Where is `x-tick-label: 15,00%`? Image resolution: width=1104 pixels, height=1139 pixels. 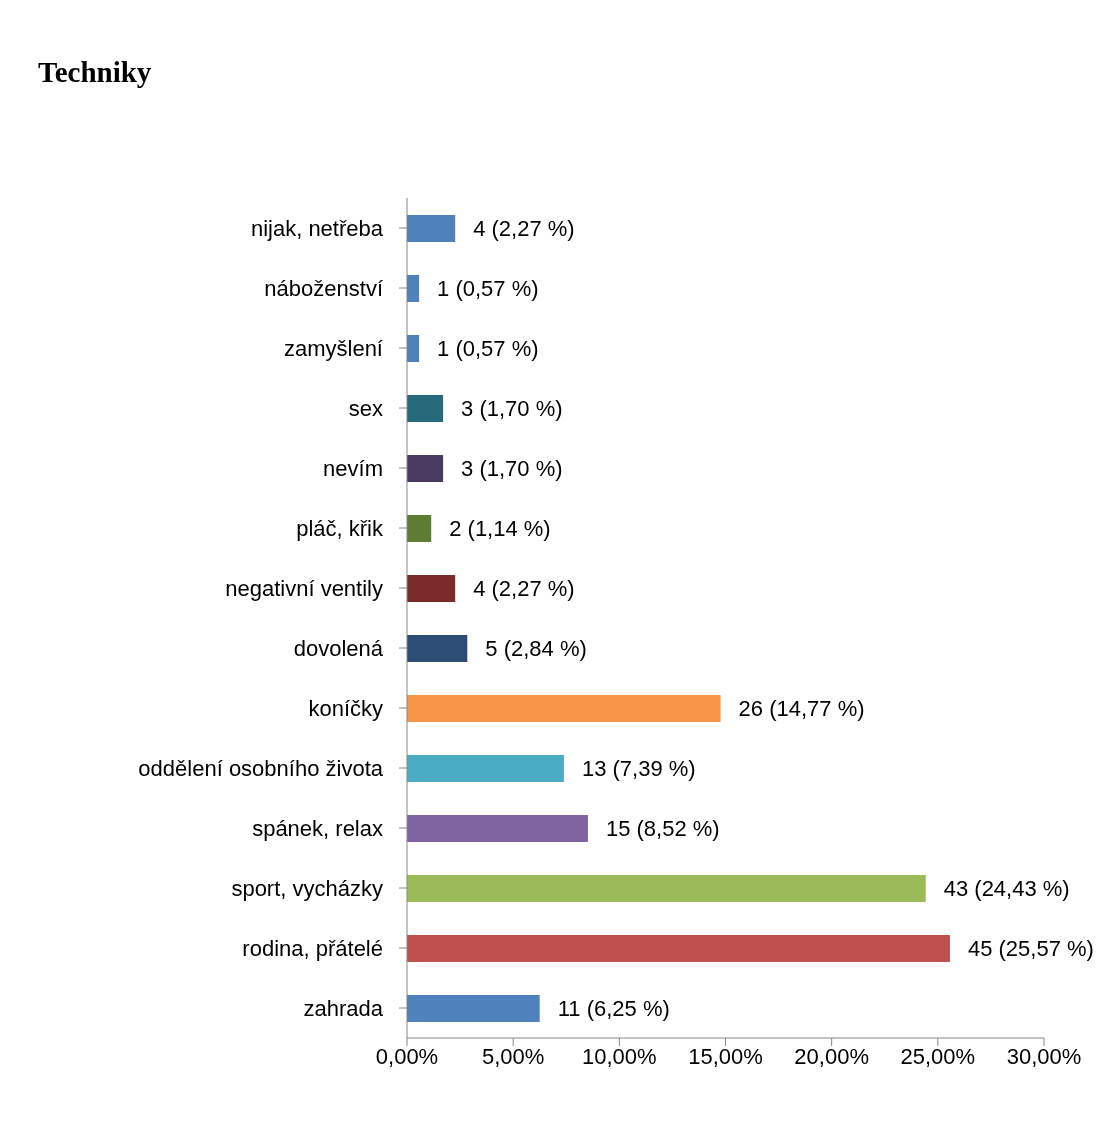 x-tick-label: 15,00% is located at coordinates (725, 1056).